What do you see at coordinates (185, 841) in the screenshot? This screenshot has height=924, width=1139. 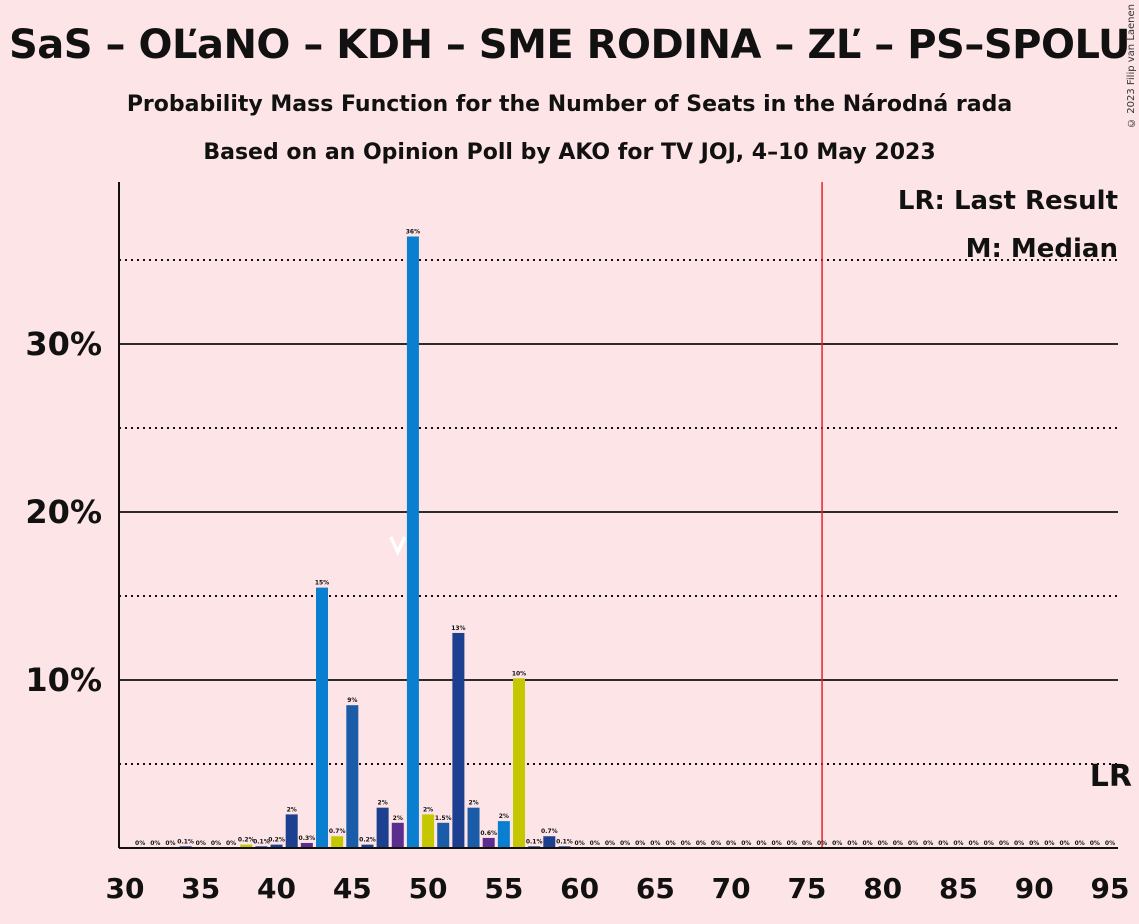 I see `data-label-seat-34: 0.1%` at bounding box center [185, 841].